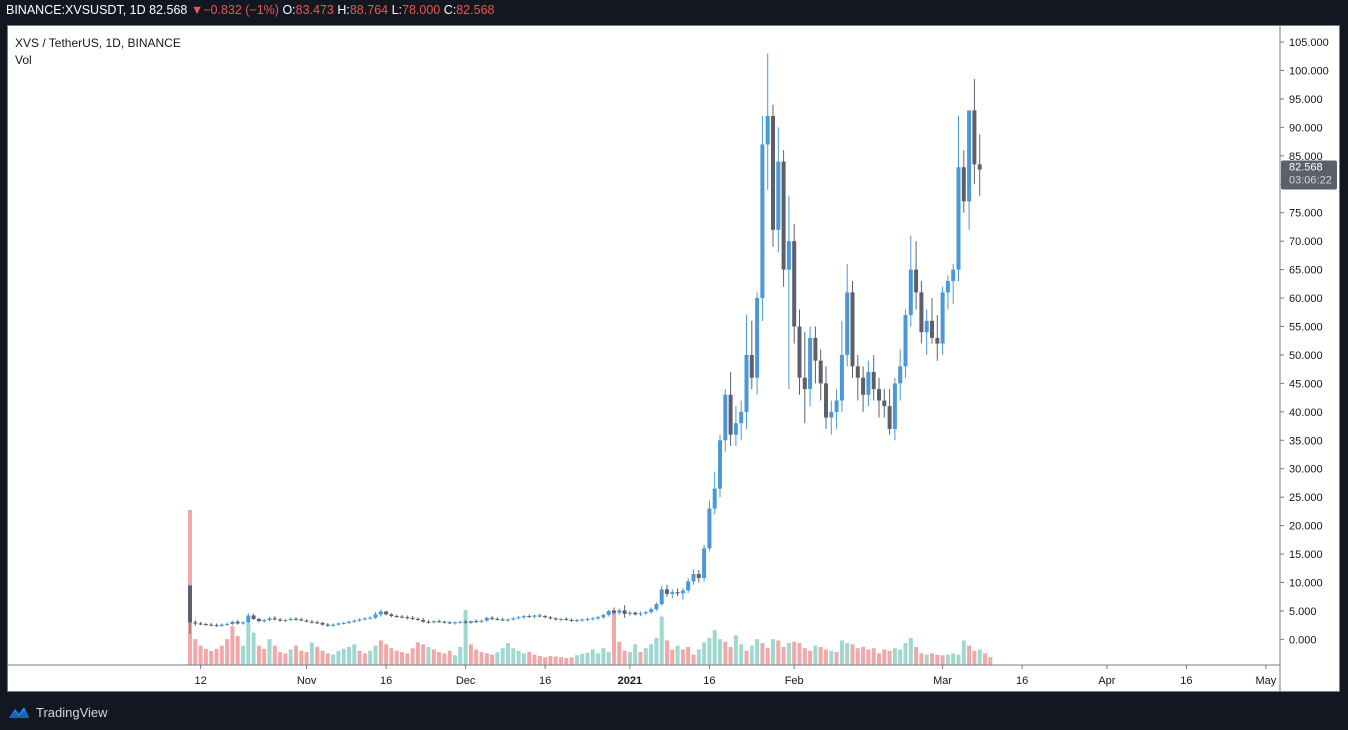 Image resolution: width=1348 pixels, height=730 pixels. Describe the element at coordinates (19, 712) in the screenshot. I see `tradingview-icon` at that location.